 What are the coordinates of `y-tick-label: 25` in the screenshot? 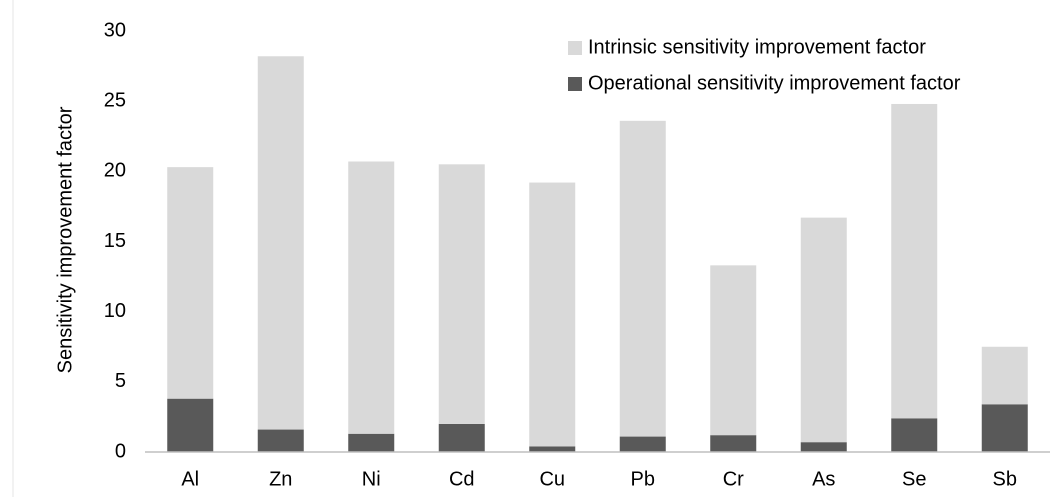 It's located at (115, 100).